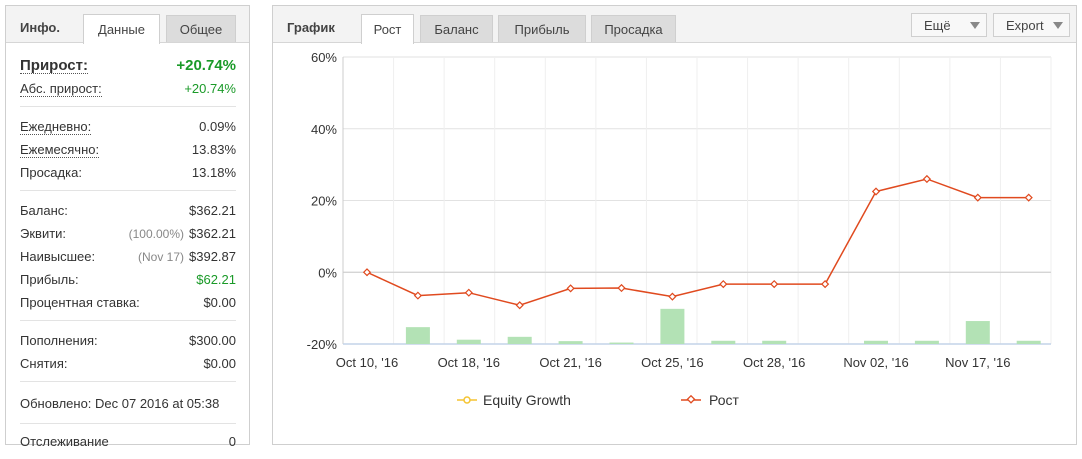 This screenshot has width=1082, height=459. I want to click on y-tick-label: 40%, so click(324, 129).